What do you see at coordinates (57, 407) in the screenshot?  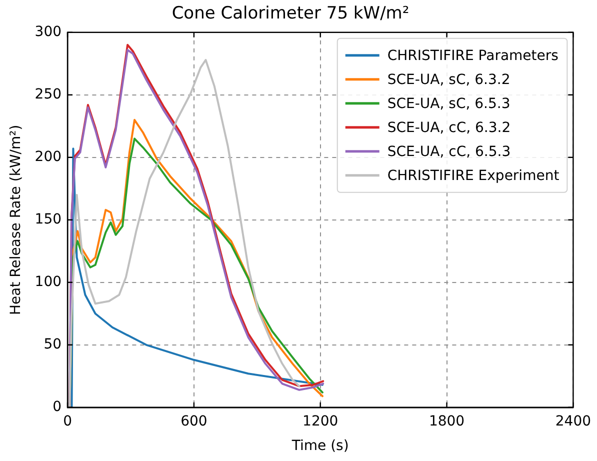 I see `y-tick-label: 0` at bounding box center [57, 407].